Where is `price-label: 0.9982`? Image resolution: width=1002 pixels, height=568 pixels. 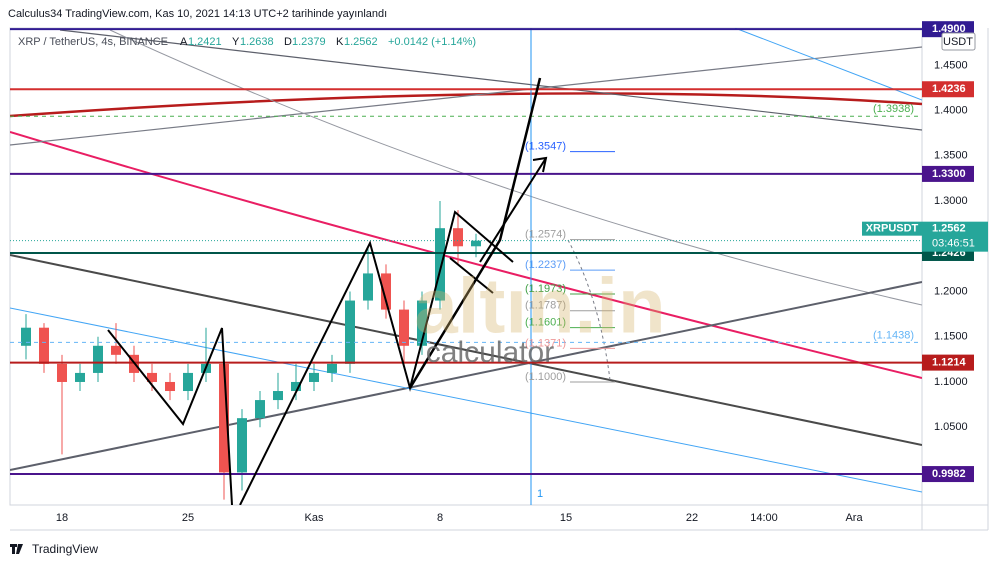
price-label: 0.9982 is located at coordinates (949, 474).